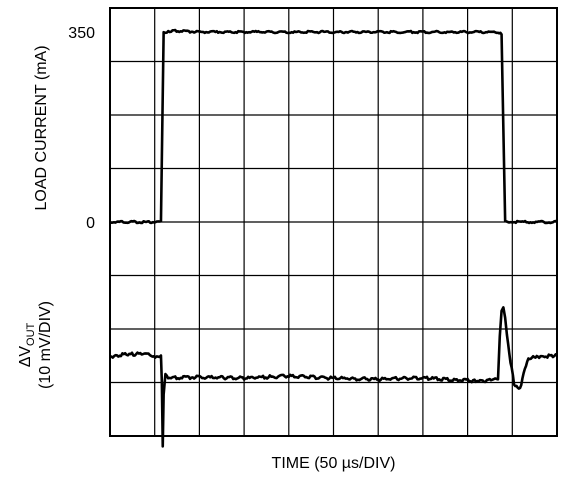 This screenshot has width=566, height=480. I want to click on y-axis-label-load-current: LOAD CURRENT (mA), so click(41, 127).